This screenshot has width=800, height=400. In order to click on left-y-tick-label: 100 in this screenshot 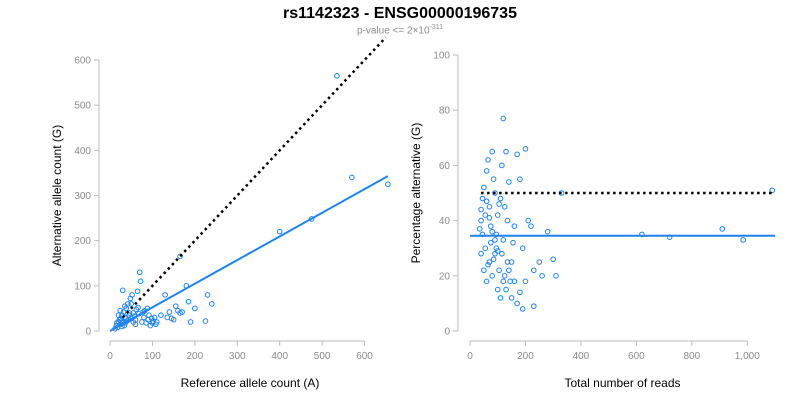, I will do `click(82, 286)`.